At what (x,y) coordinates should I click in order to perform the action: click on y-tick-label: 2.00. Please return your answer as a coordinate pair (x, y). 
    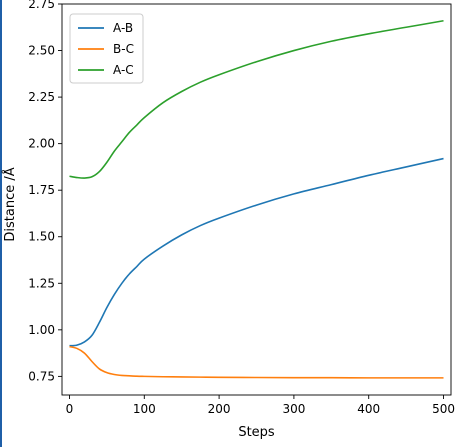
    Looking at the image, I should click on (41, 144).